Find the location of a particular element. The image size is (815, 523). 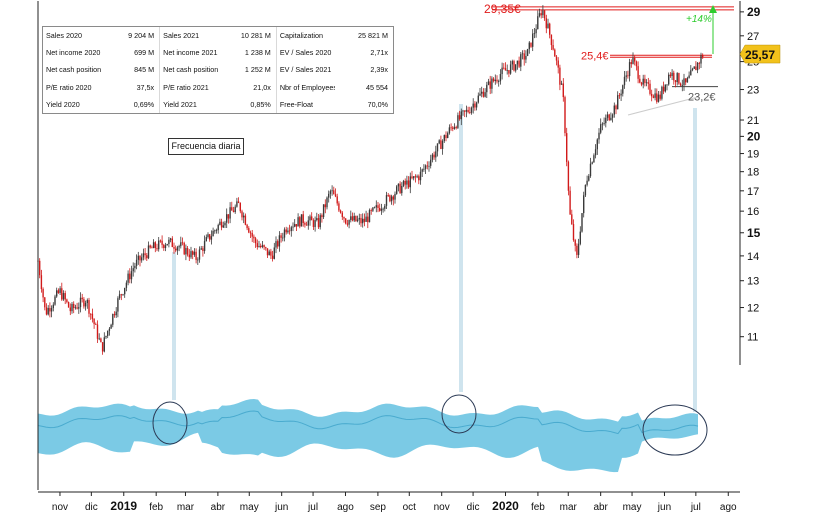

x-tick-label: jun is located at coordinates (664, 507).